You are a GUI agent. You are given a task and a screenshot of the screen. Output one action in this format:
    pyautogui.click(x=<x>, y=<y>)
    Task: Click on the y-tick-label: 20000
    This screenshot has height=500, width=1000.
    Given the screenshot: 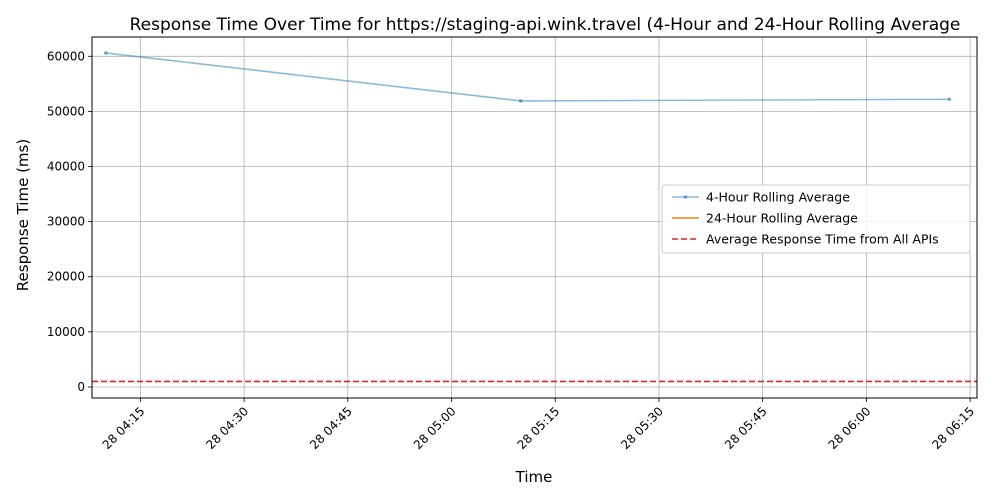 What is the action you would take?
    pyautogui.click(x=66, y=277)
    